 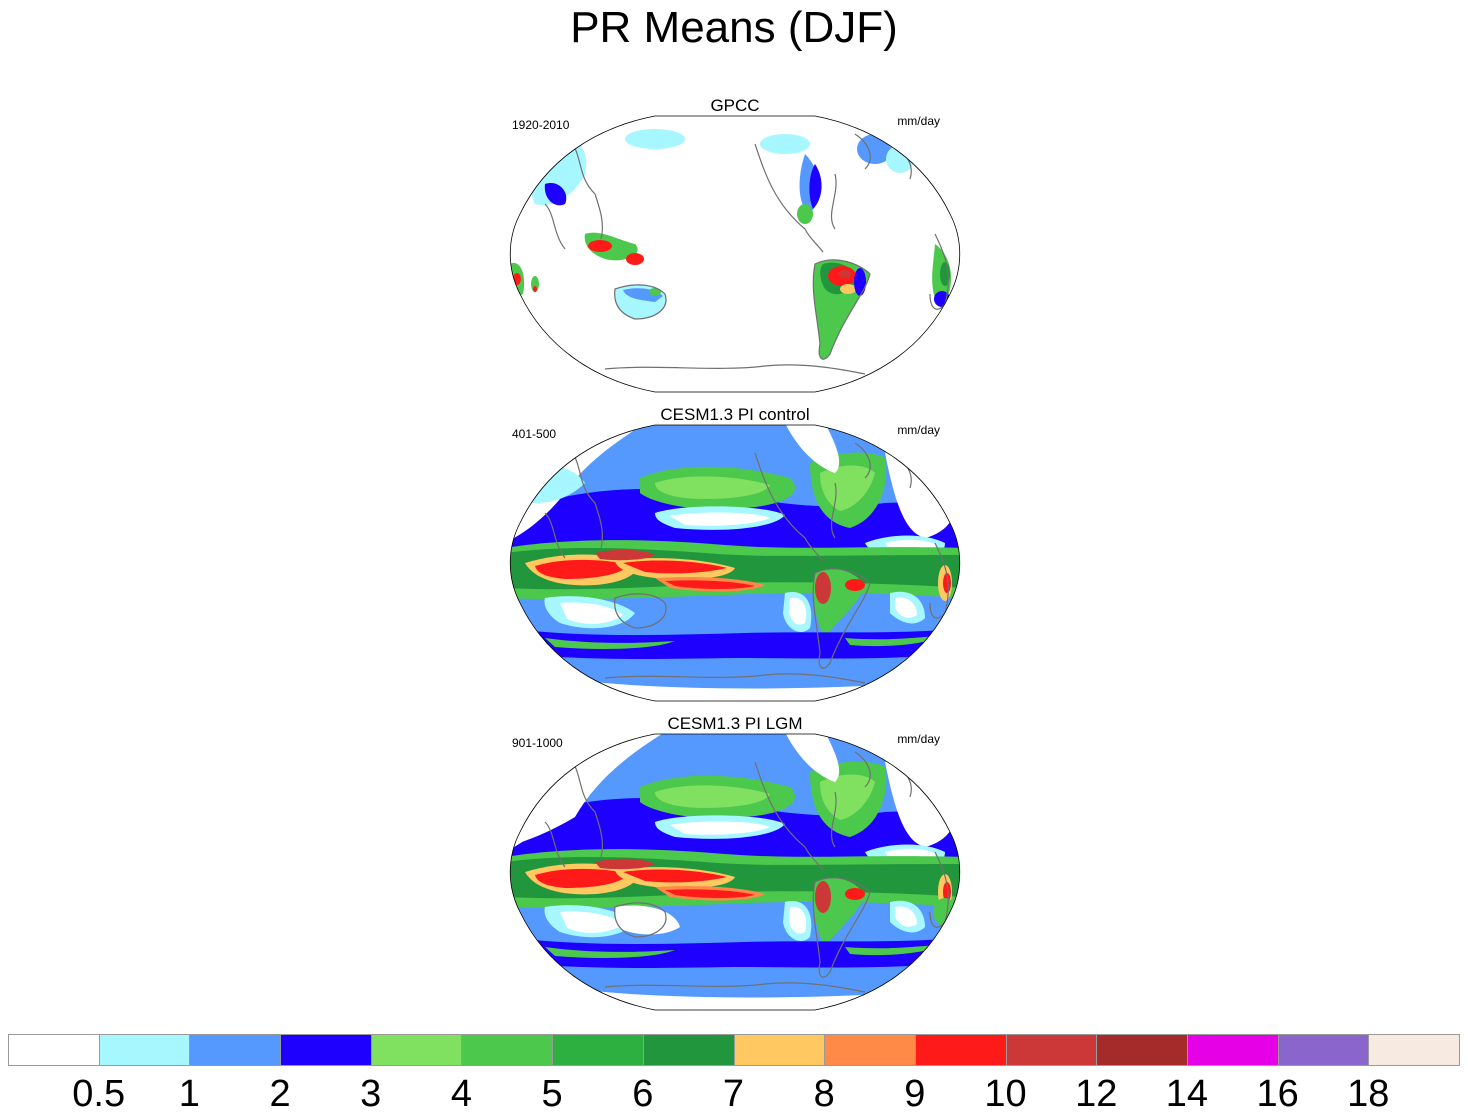 I want to click on panel-period-label: 1920-2010, so click(x=541, y=125).